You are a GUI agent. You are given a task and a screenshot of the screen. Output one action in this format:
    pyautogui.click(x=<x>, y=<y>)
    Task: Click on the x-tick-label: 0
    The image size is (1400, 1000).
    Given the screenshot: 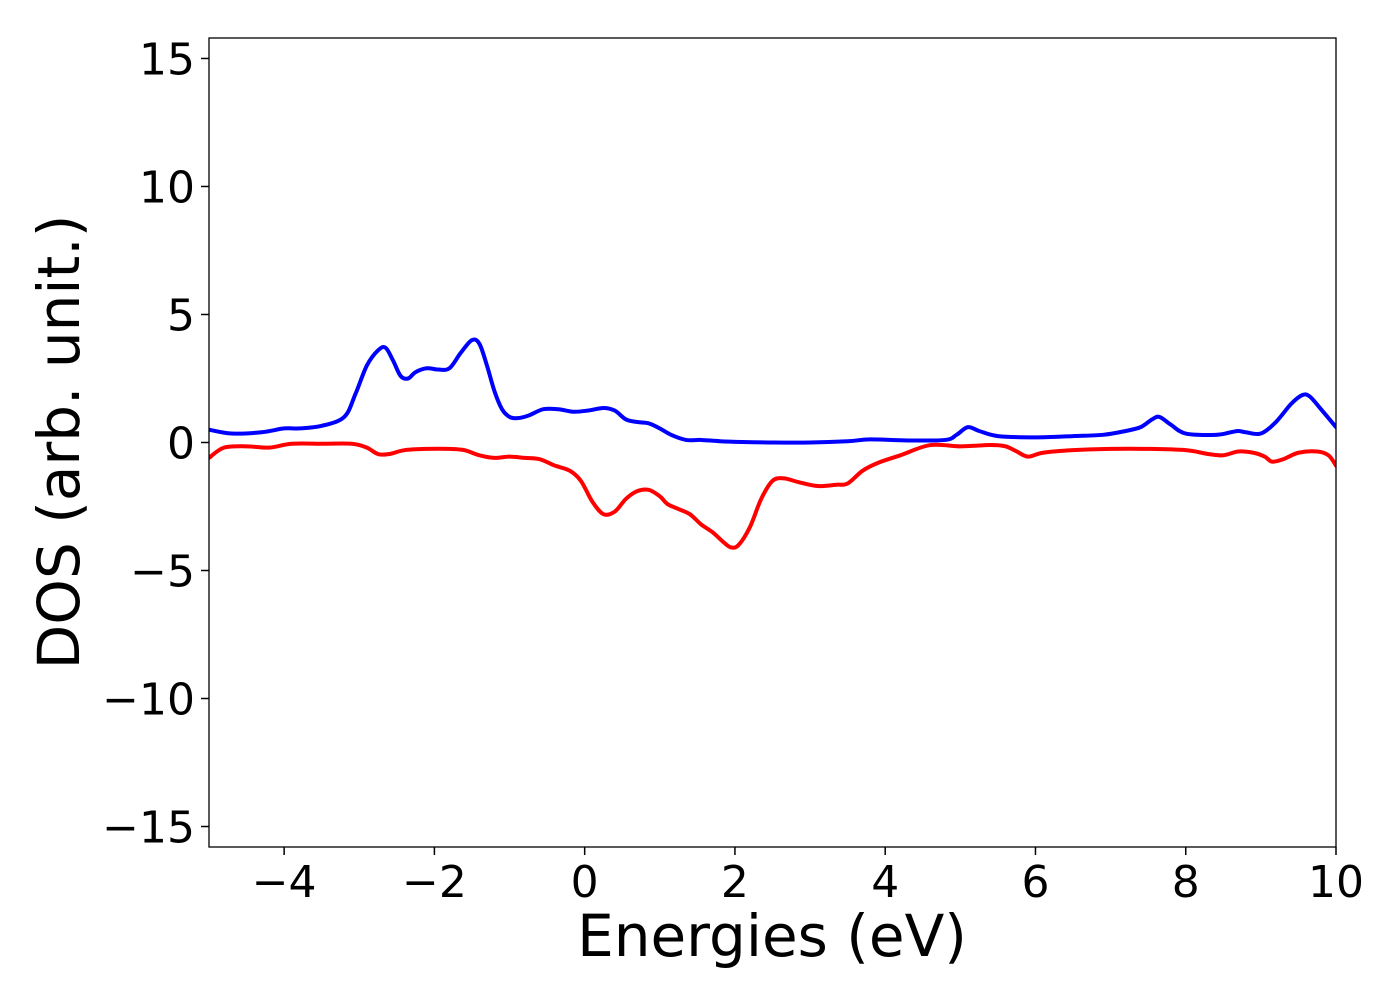 What is the action you would take?
    pyautogui.click(x=585, y=882)
    